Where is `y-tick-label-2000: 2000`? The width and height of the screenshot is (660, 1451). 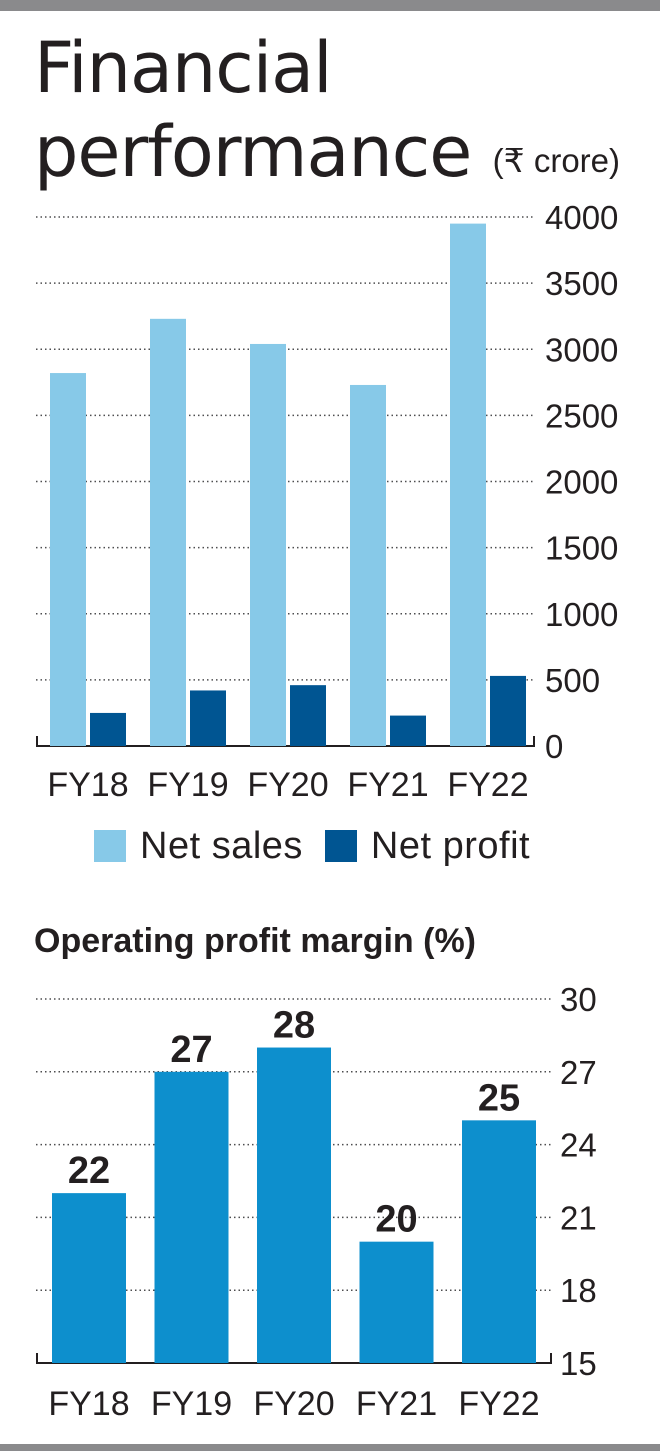
y-tick-label-2000: 2000 is located at coordinates (581, 482).